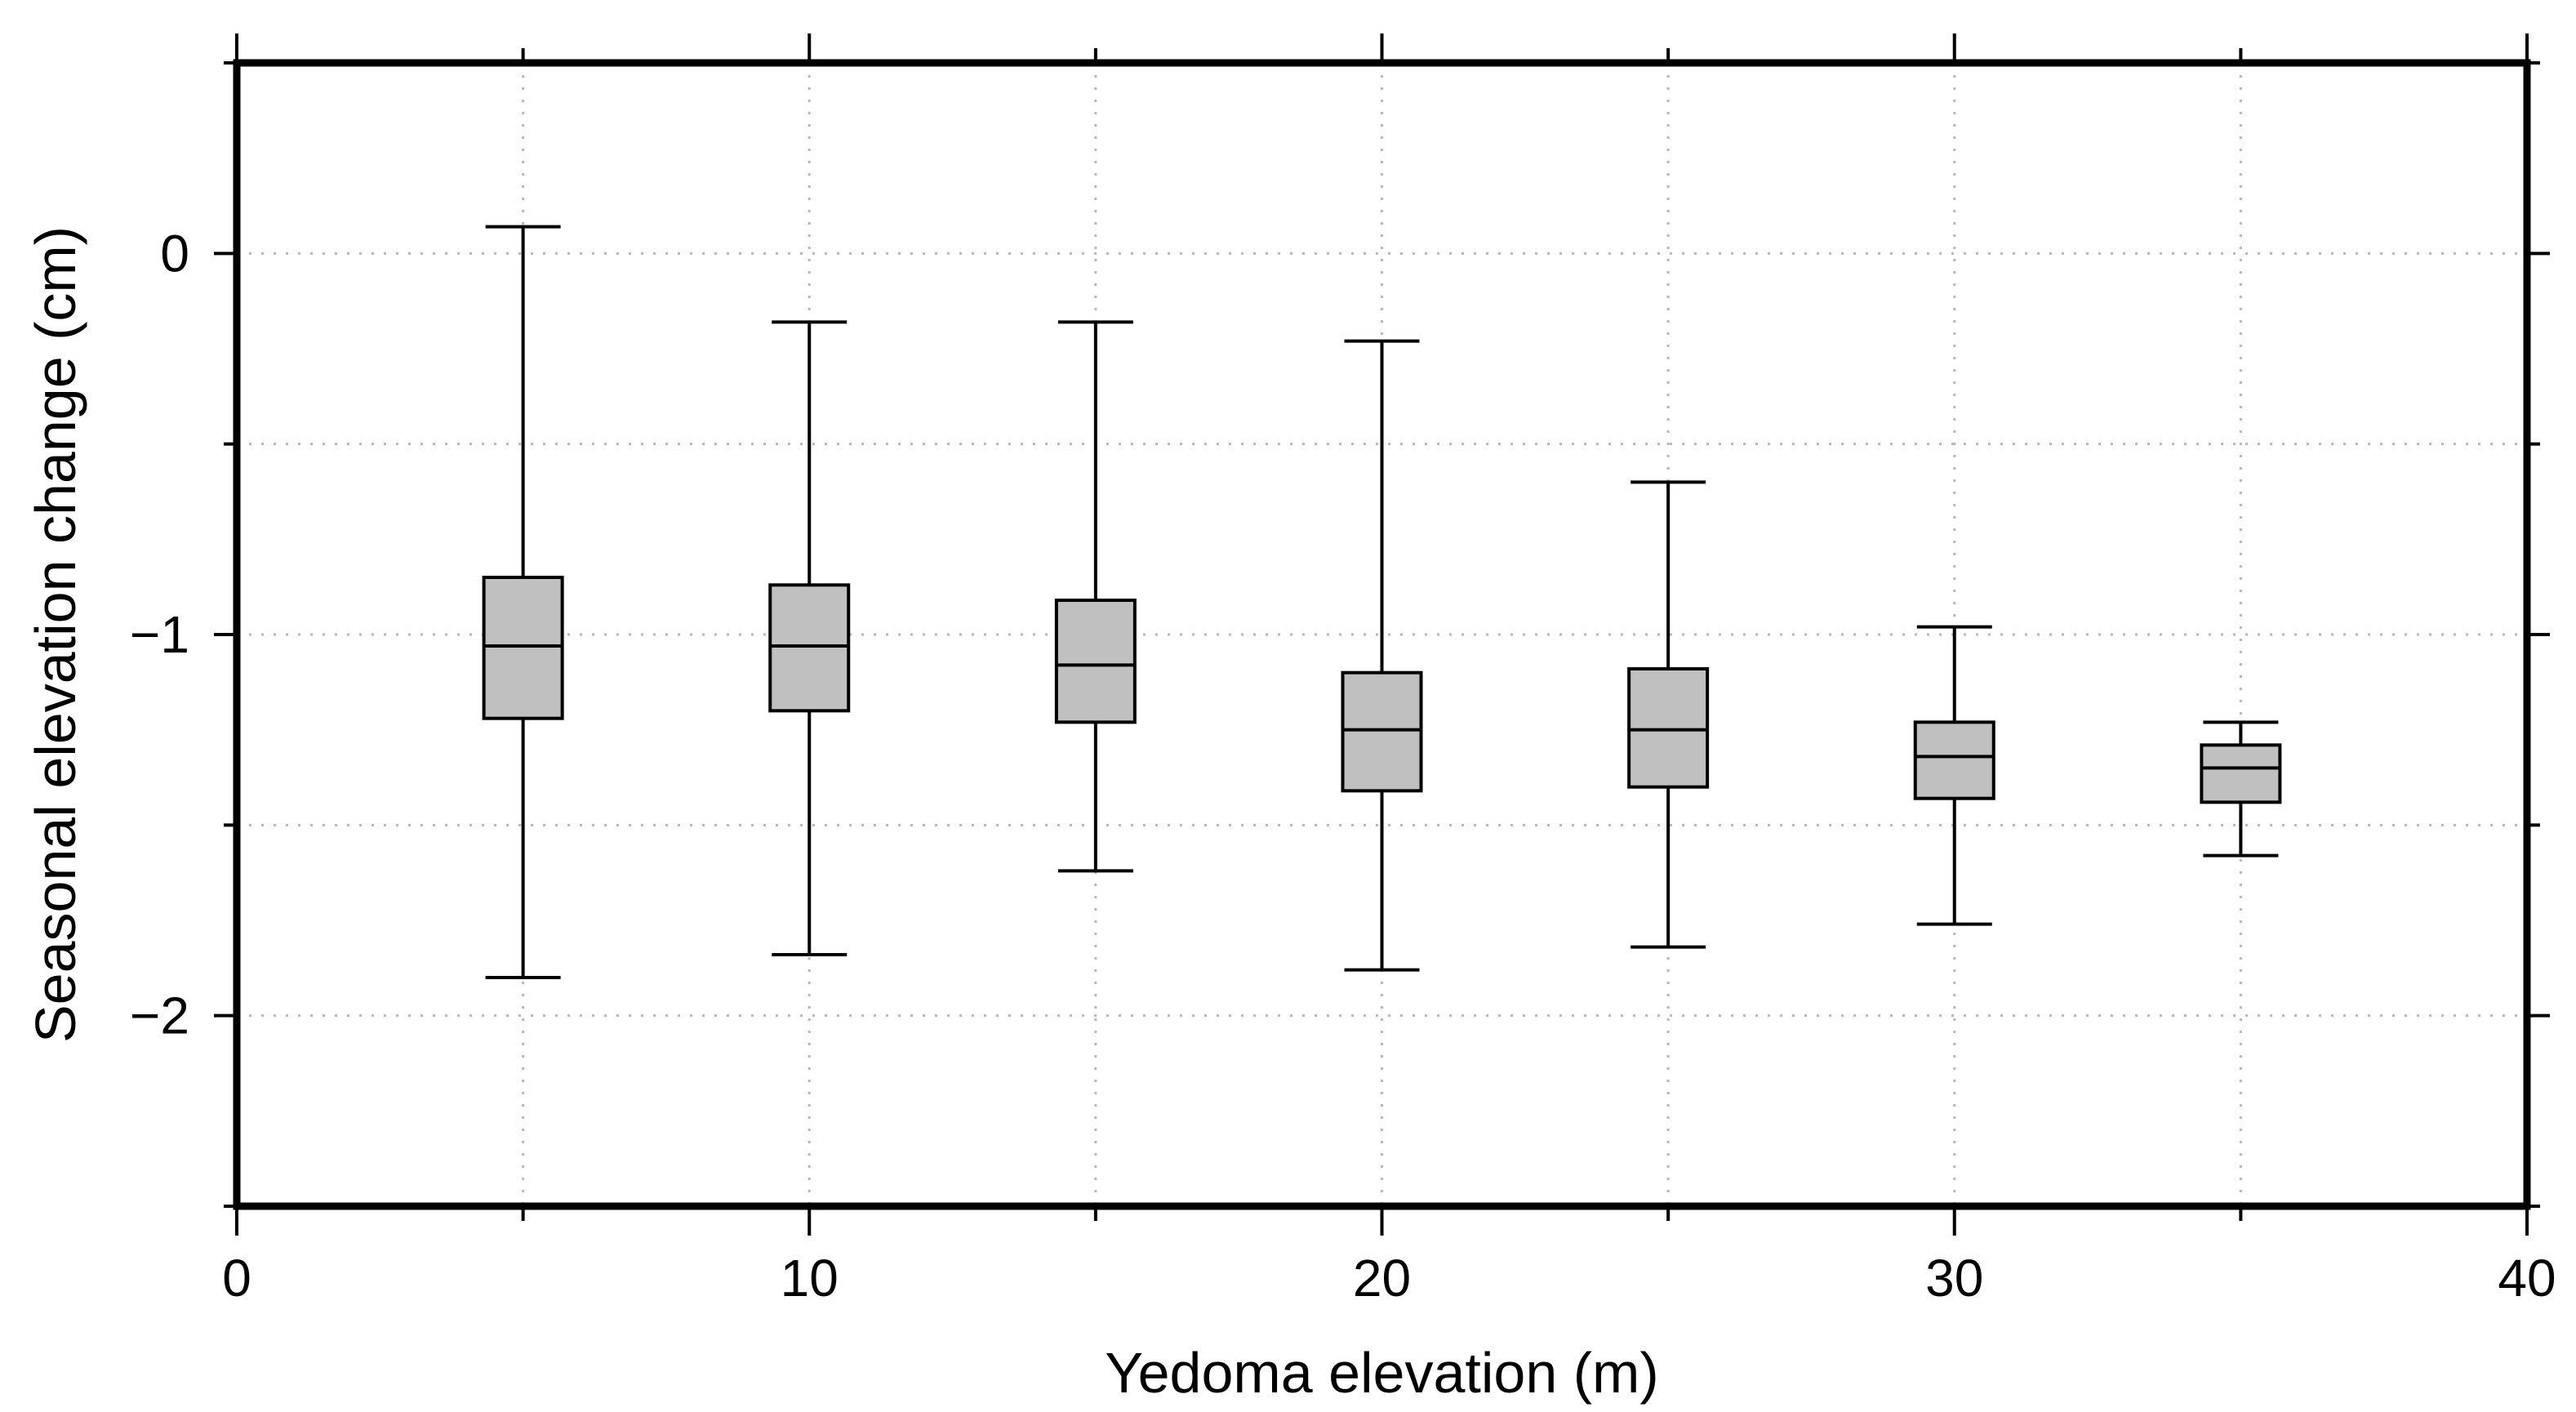 The width and height of the screenshot is (2576, 1412). What do you see at coordinates (237, 1278) in the screenshot?
I see `x-tick-label: 0` at bounding box center [237, 1278].